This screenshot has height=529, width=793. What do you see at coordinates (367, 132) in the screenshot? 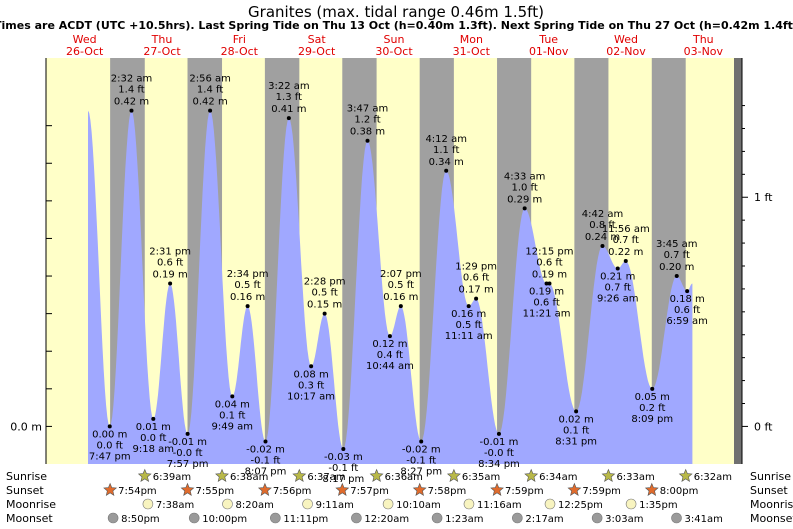
I see `tide-label: 0.38 m` at bounding box center [367, 132].